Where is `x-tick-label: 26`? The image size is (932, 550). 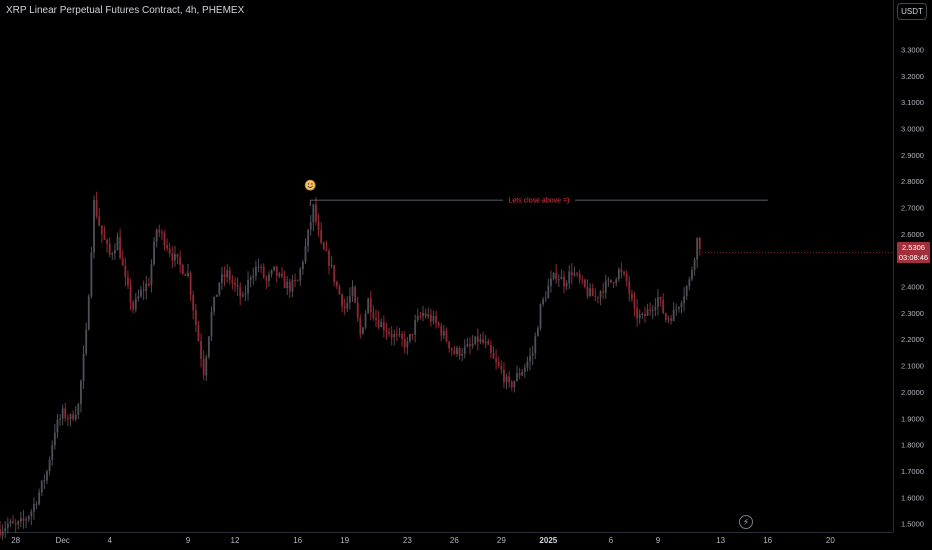
x-tick-label: 26 is located at coordinates (454, 540).